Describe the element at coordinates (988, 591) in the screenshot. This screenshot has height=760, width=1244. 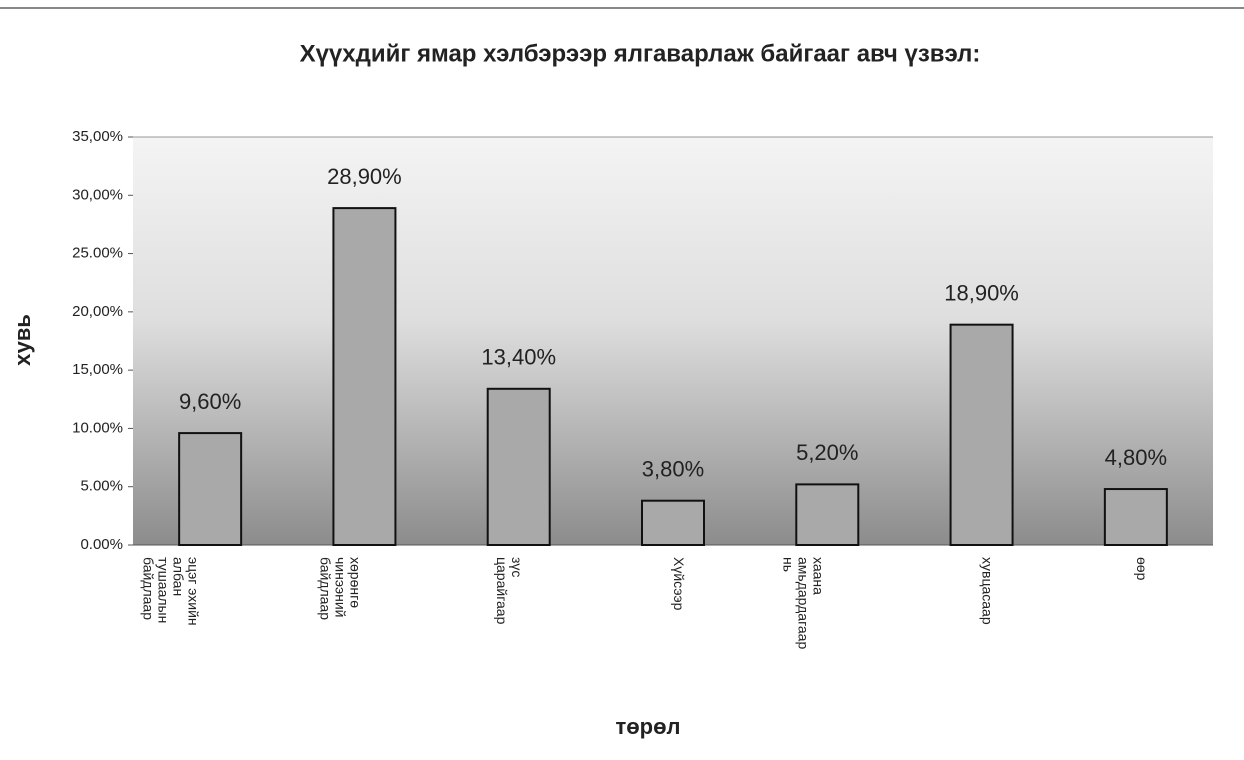
I see `x-tick-label: хувцасаар` at that location.